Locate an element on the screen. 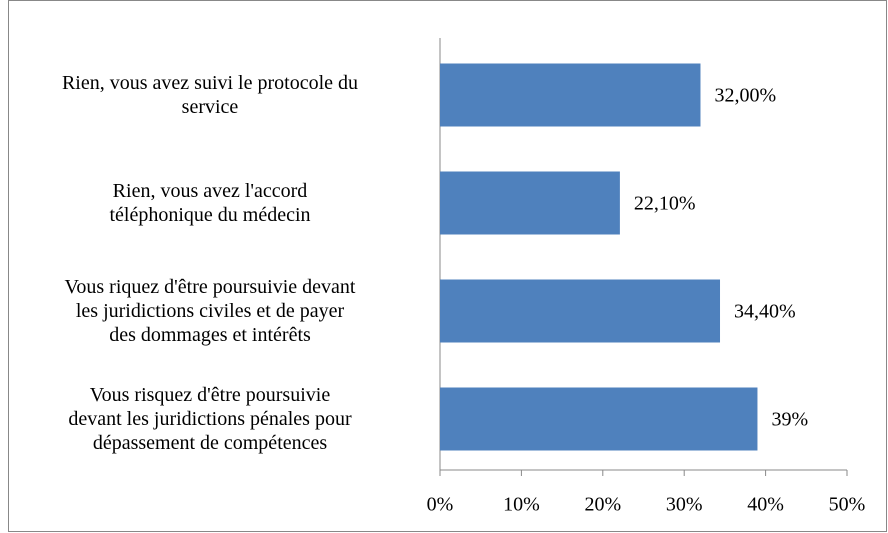  value-label: 39% is located at coordinates (789, 420).